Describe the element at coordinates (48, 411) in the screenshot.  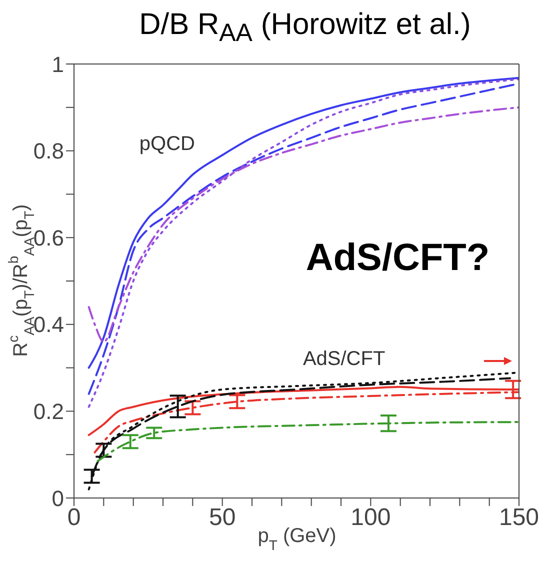
I see `y-tick-label: 0.2` at that location.